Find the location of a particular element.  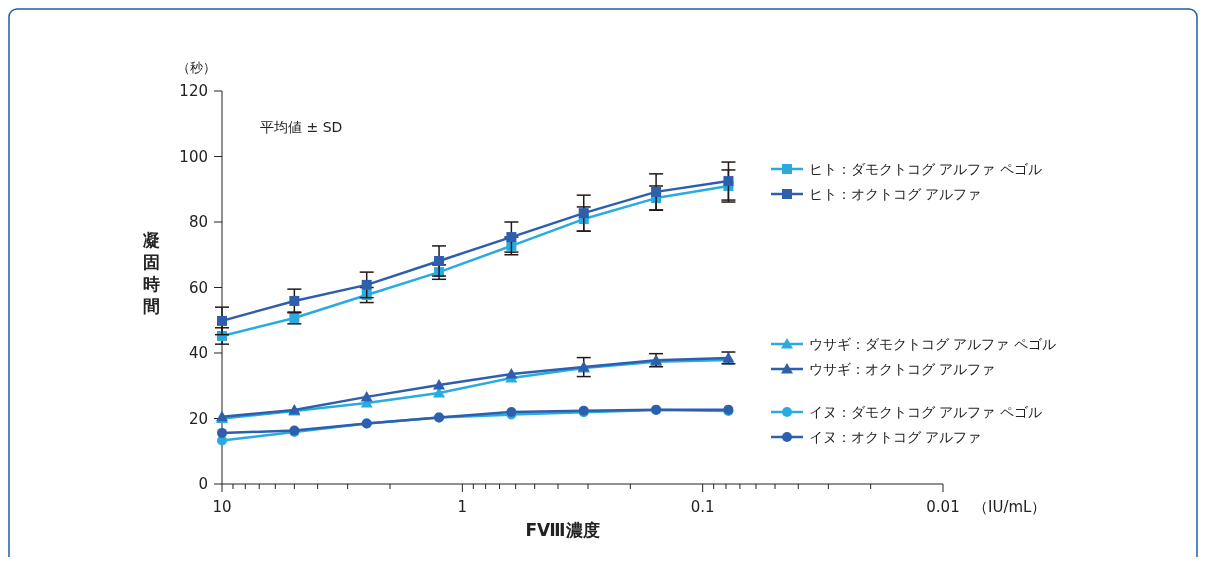

x-tick-label: 1 is located at coordinates (462, 507).